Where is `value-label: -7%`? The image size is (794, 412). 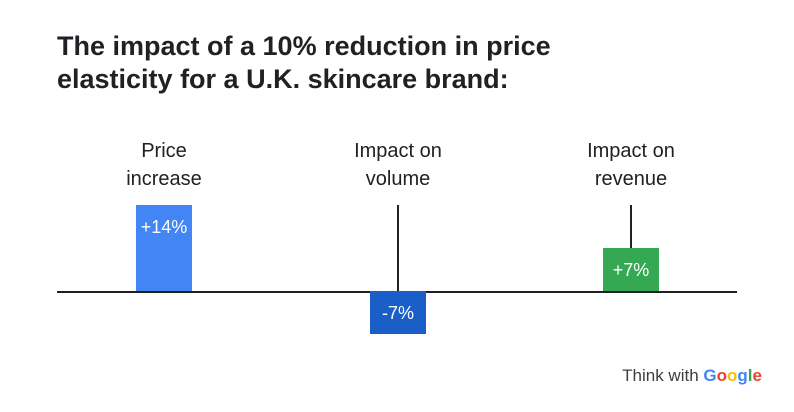
value-label: -7% is located at coordinates (397, 313).